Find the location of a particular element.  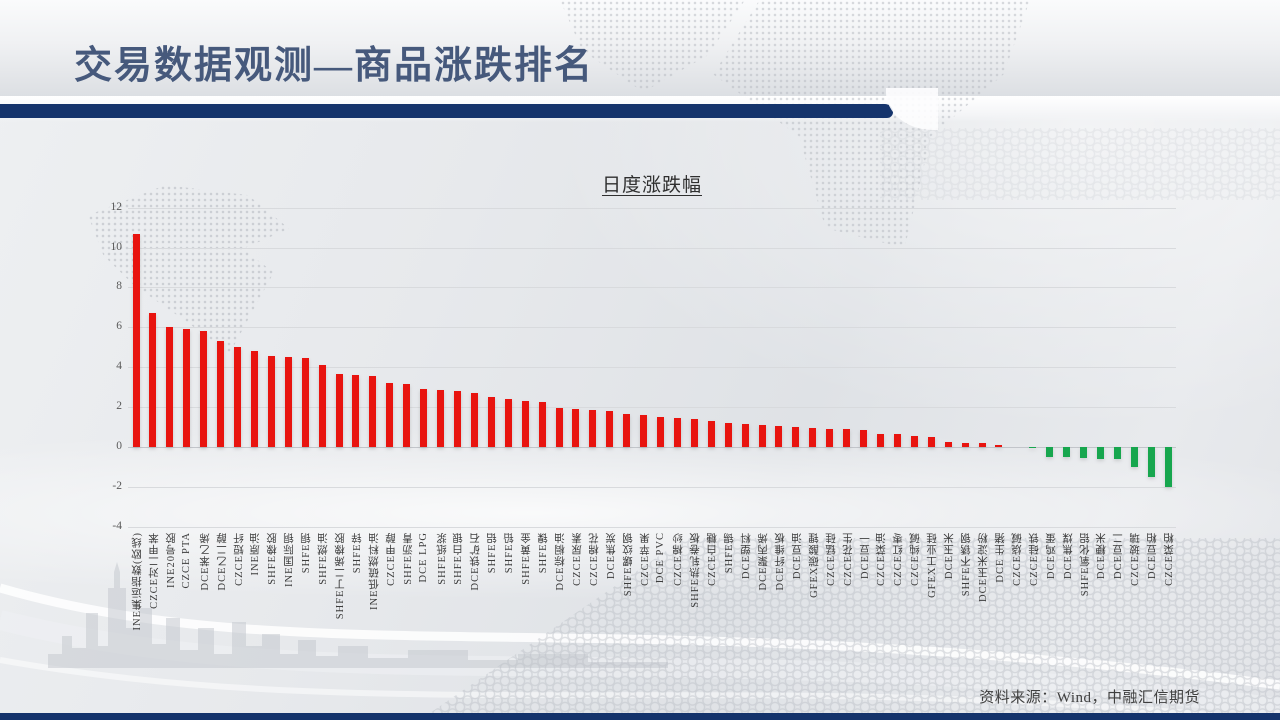

x-axis-label: CZCE PTA is located at coordinates (186, 560).